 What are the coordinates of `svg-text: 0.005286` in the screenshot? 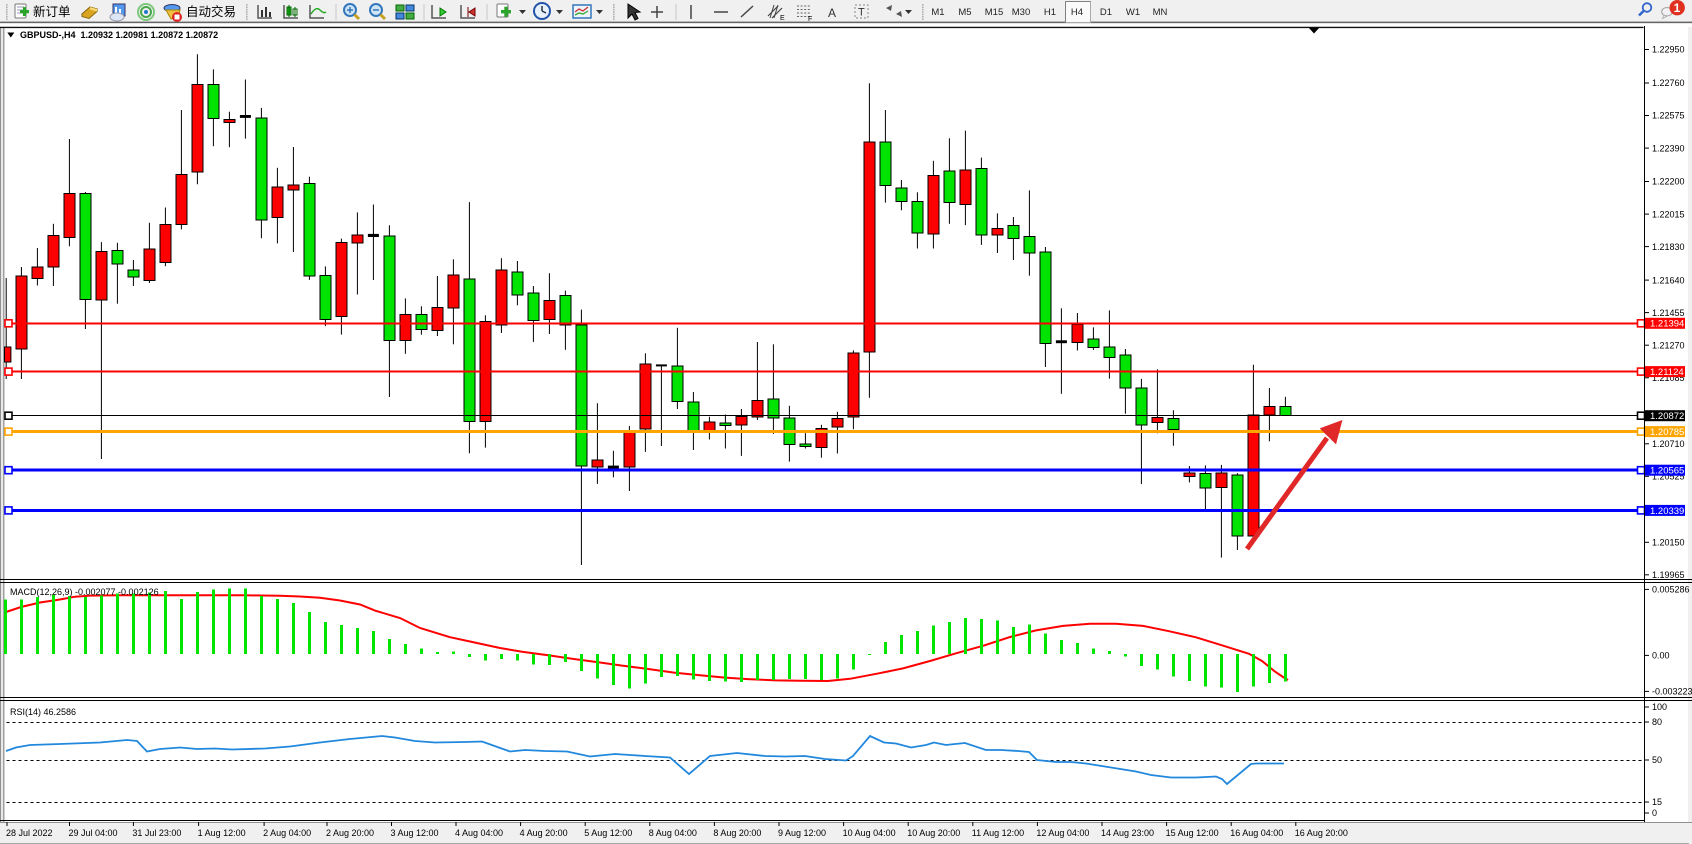 It's located at (1671, 590).